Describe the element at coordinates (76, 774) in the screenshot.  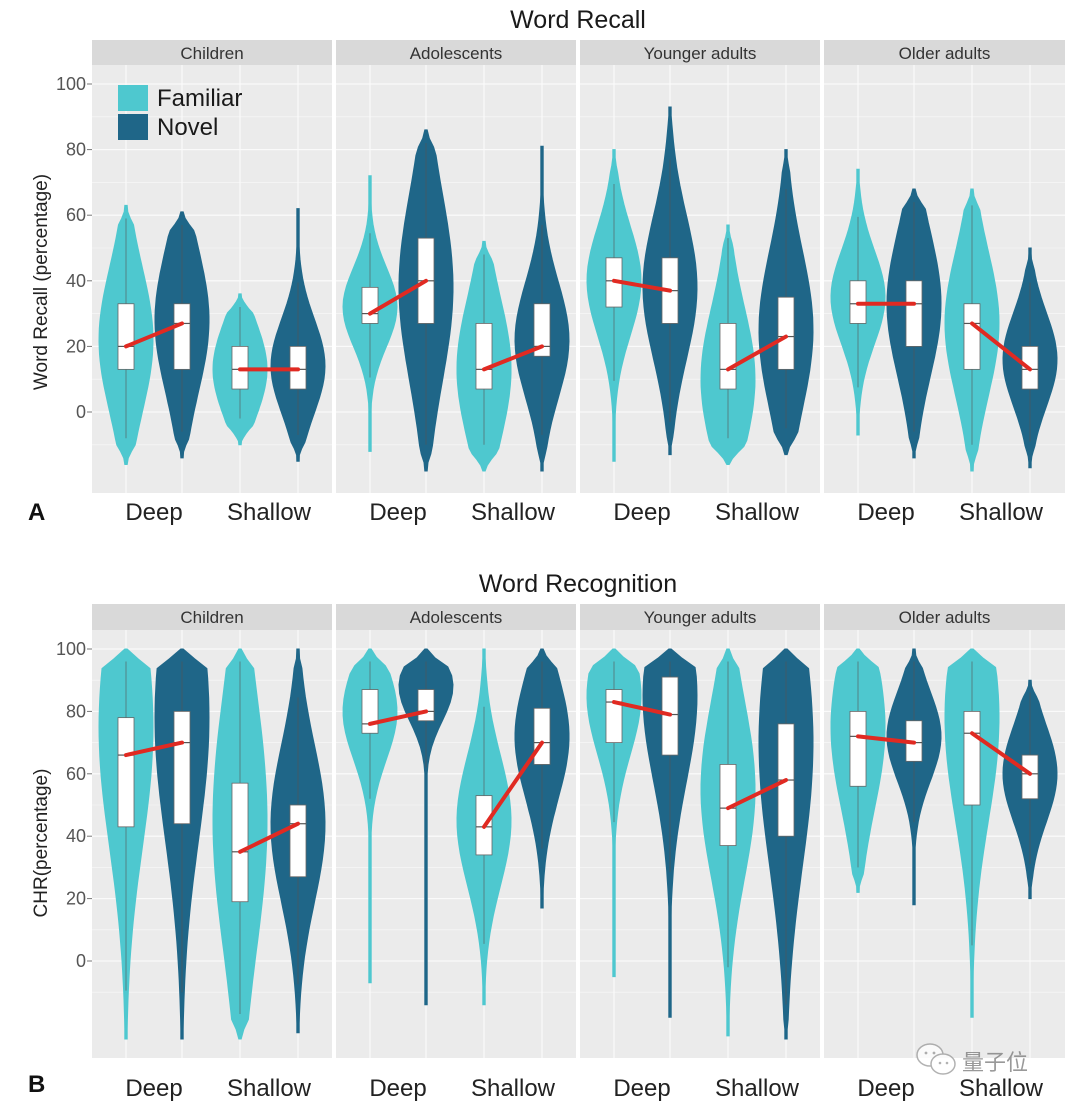
I see `y-tick-label: 60` at that location.